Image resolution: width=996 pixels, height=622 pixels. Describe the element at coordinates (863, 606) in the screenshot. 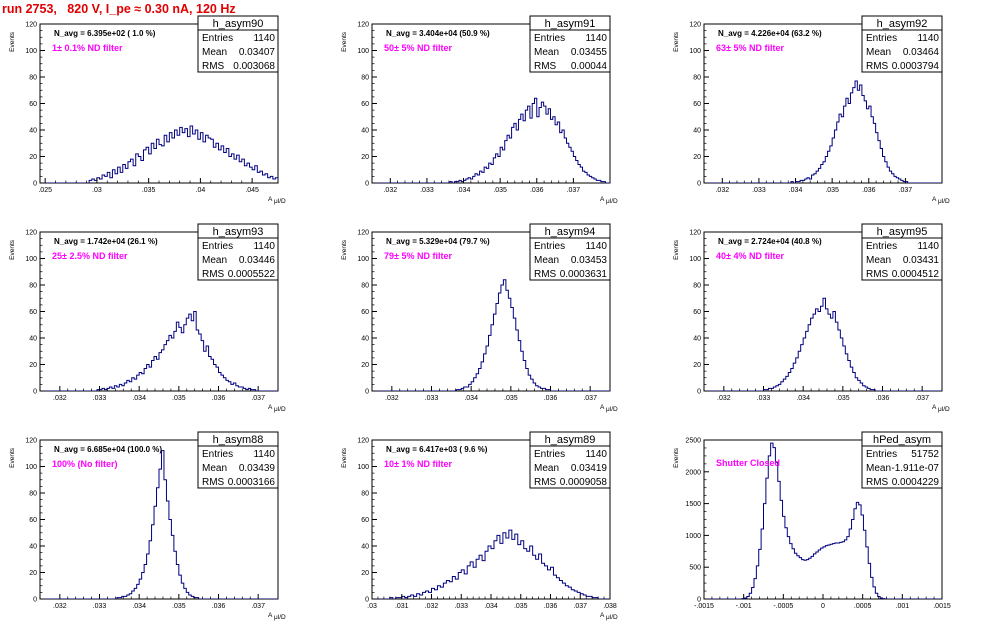

I see `x-tick-label: .0005` at that location.